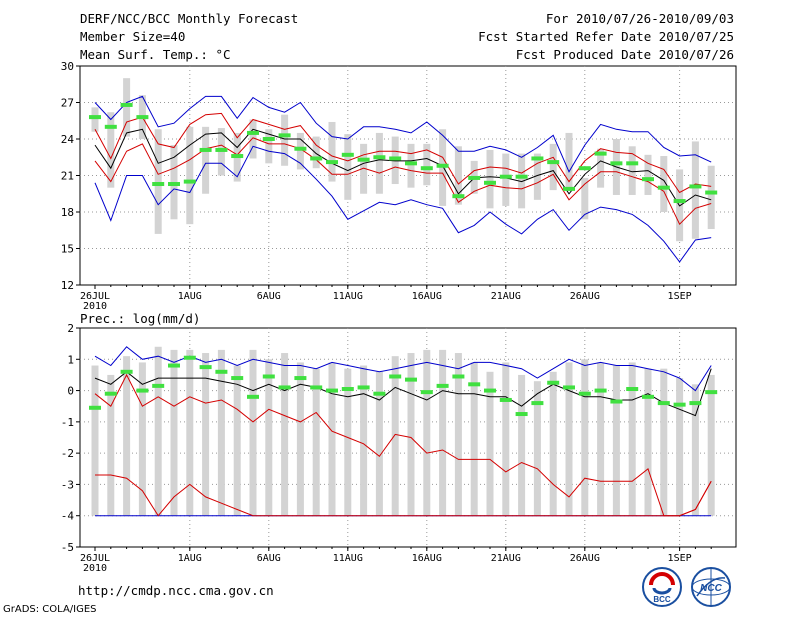 The height and width of the screenshot is (618, 800). What do you see at coordinates (606, 36) in the screenshot?
I see `fcst-started-date: Fcst Started Refer Date 2010/07/25` at bounding box center [606, 36].